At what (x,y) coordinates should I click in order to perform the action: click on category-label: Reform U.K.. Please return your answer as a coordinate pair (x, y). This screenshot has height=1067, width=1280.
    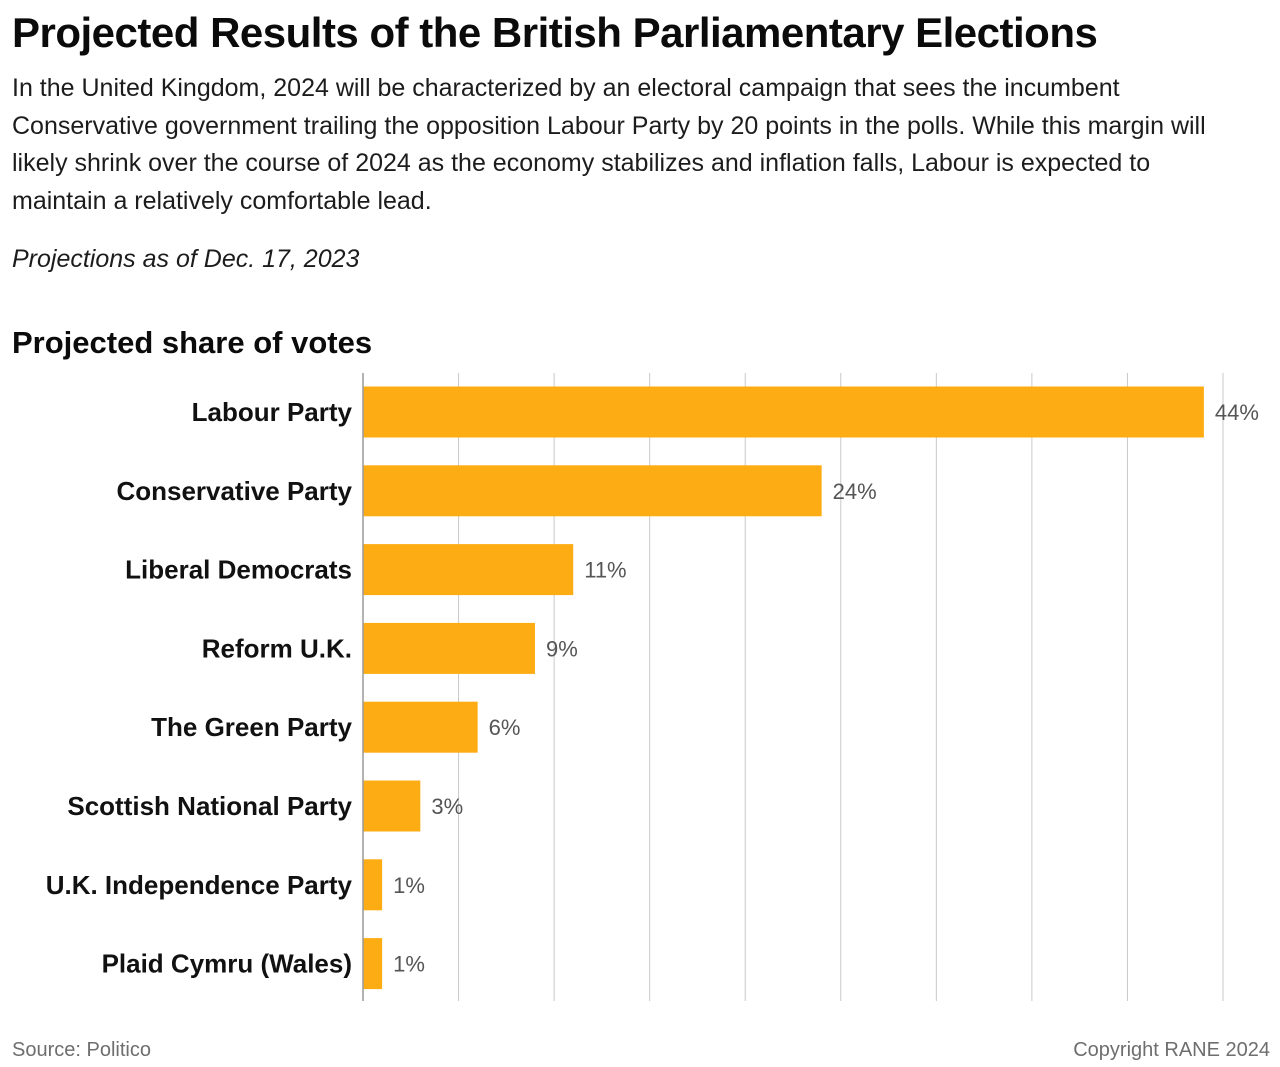
    Looking at the image, I should click on (277, 648).